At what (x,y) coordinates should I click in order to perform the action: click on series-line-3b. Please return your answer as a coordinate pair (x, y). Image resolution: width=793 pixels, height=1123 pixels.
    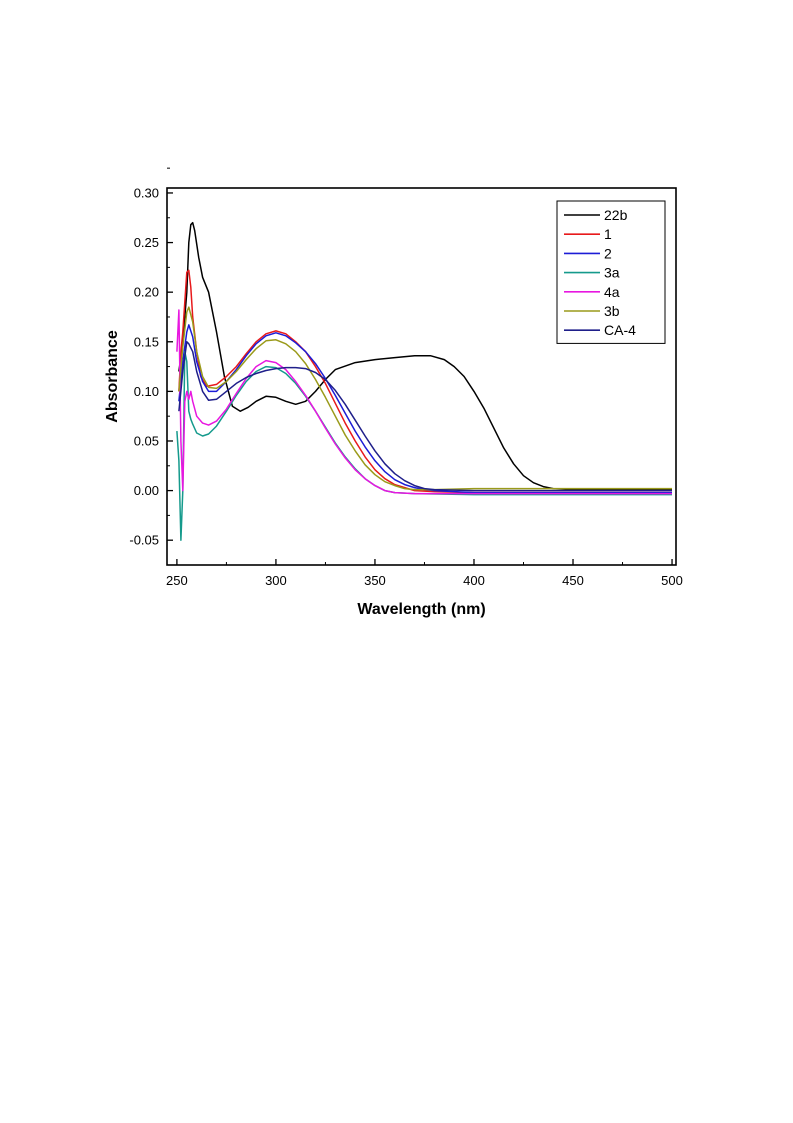
    Looking at the image, I should click on (425, 398).